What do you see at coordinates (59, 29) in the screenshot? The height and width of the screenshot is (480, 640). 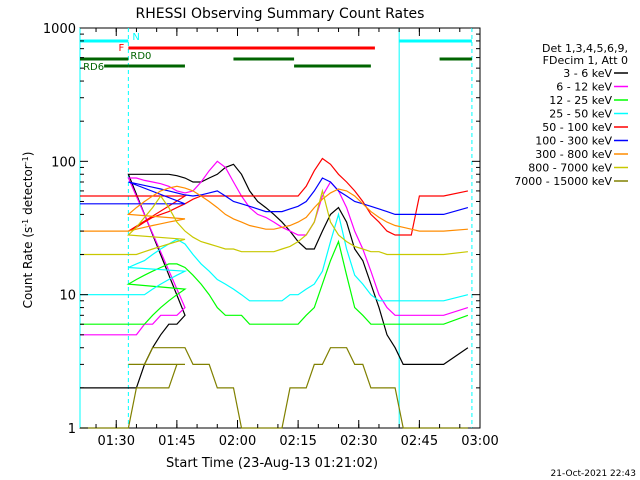 I see `y-tick-label: 1000` at bounding box center [59, 29].